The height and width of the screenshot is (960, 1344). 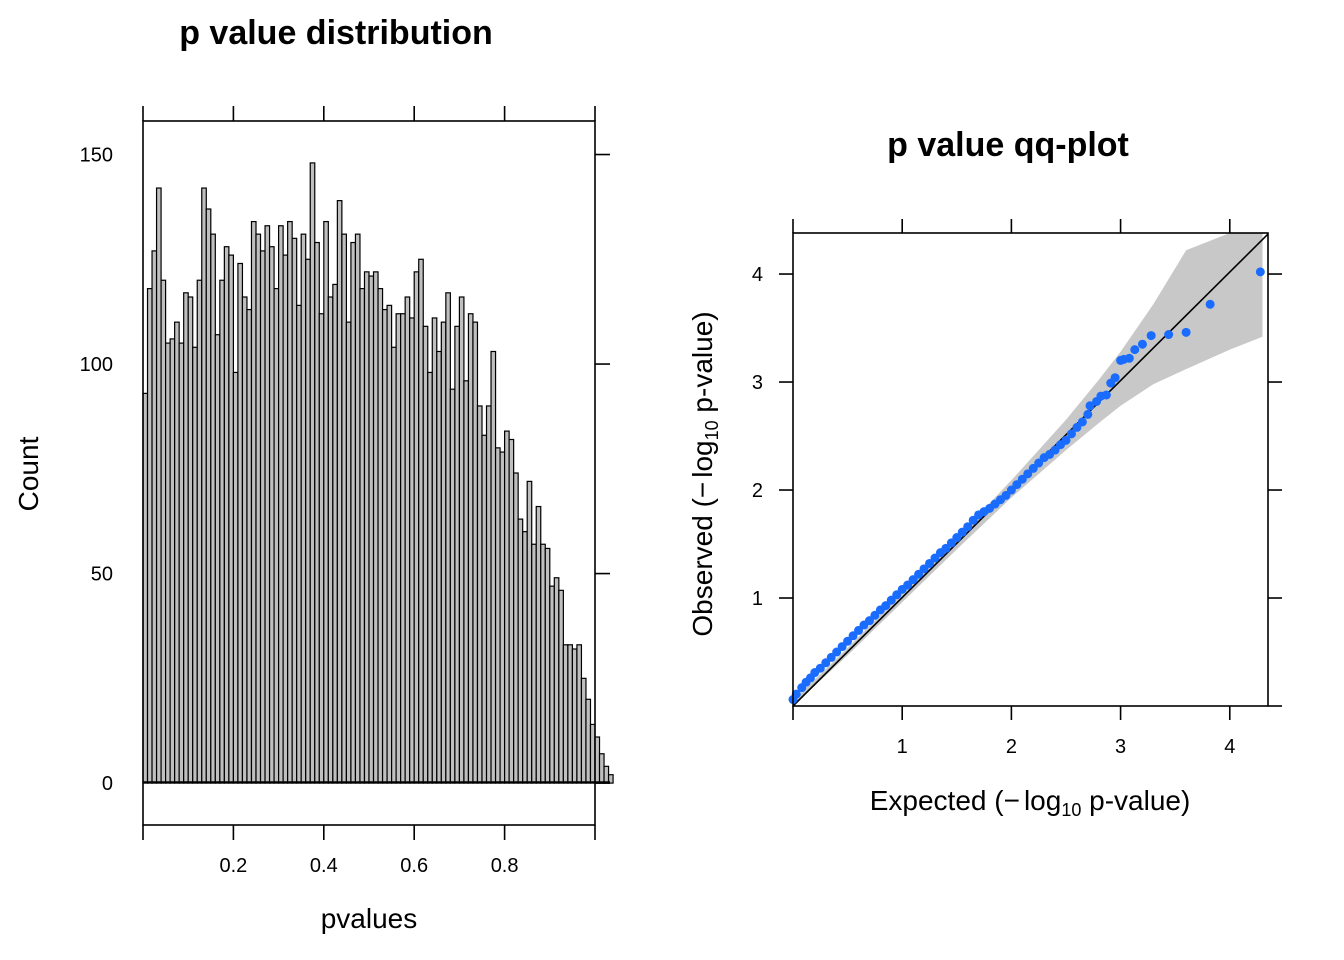 I want to click on qq-xtick-label: 4, so click(x=1229, y=747).